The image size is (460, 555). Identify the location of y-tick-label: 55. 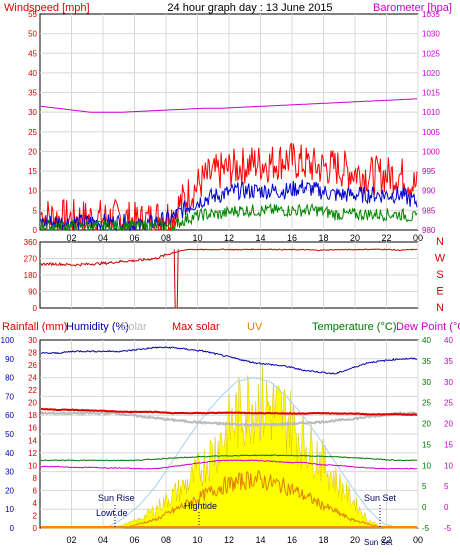
(32, 14).